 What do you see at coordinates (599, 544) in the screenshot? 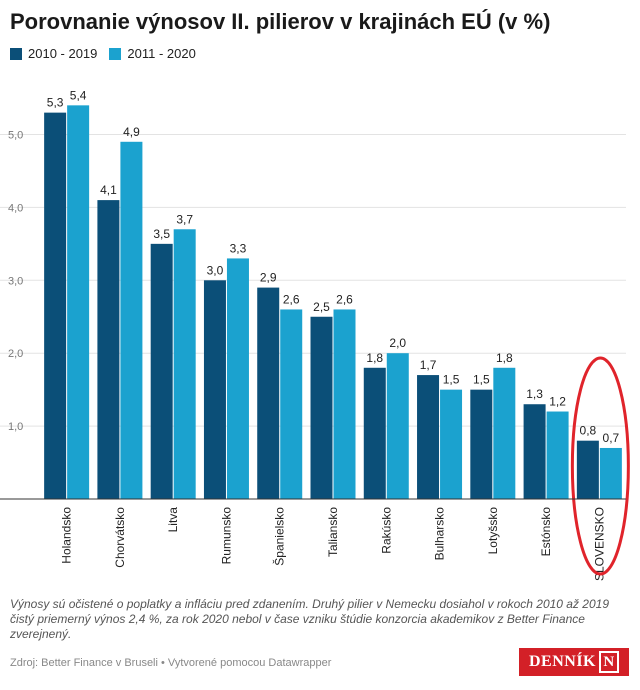
I see `x-category-label: SLOVENSKO` at bounding box center [599, 544].